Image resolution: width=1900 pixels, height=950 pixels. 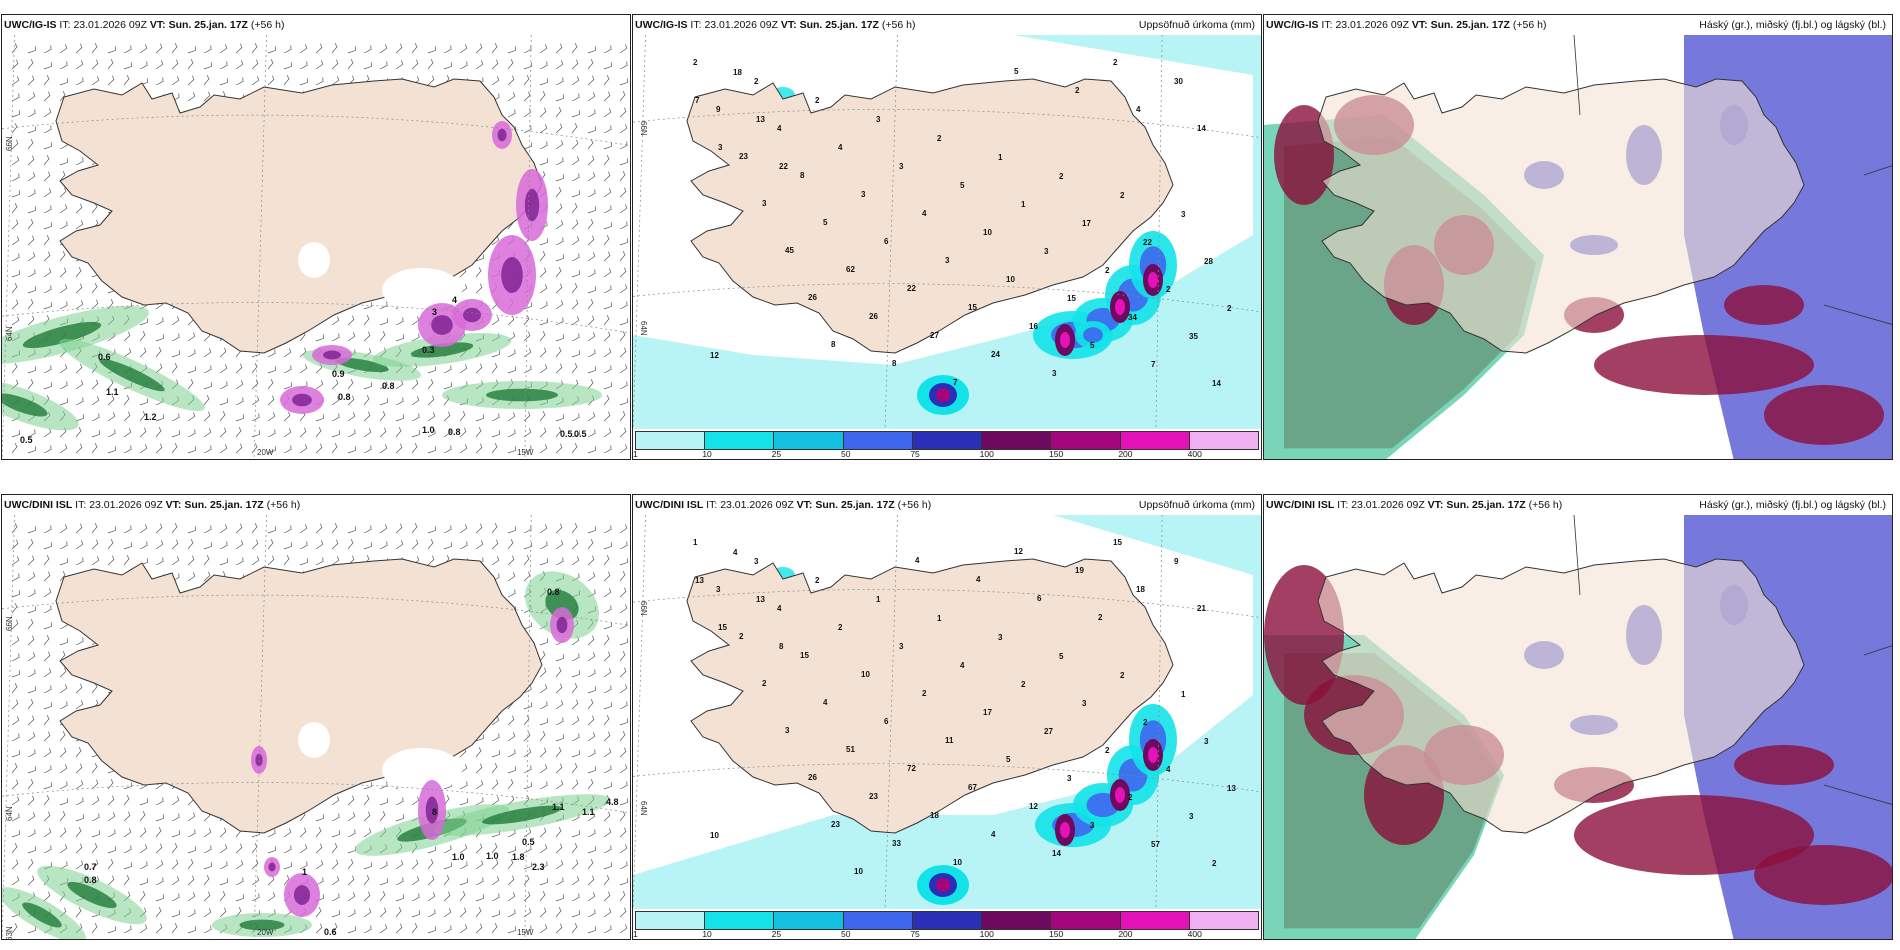 I want to click on dark-precip-core, so click(x=25, y=405).